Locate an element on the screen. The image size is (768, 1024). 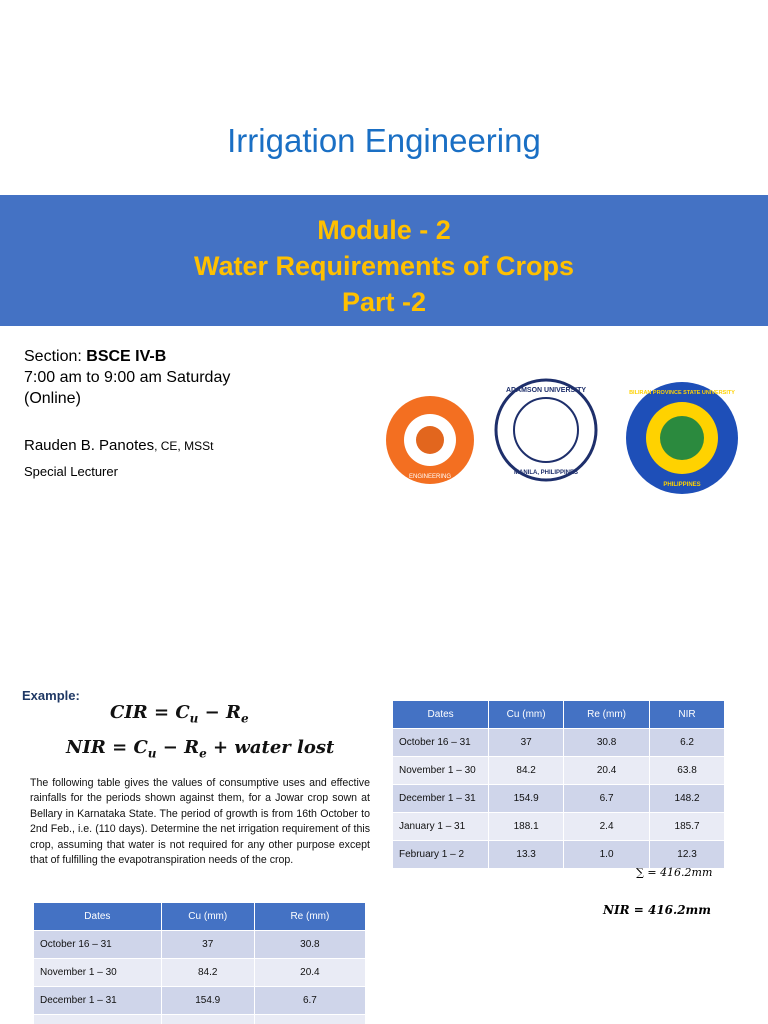
row: November 1 – 30 84.2 20.4 is located at coordinates (200, 972).